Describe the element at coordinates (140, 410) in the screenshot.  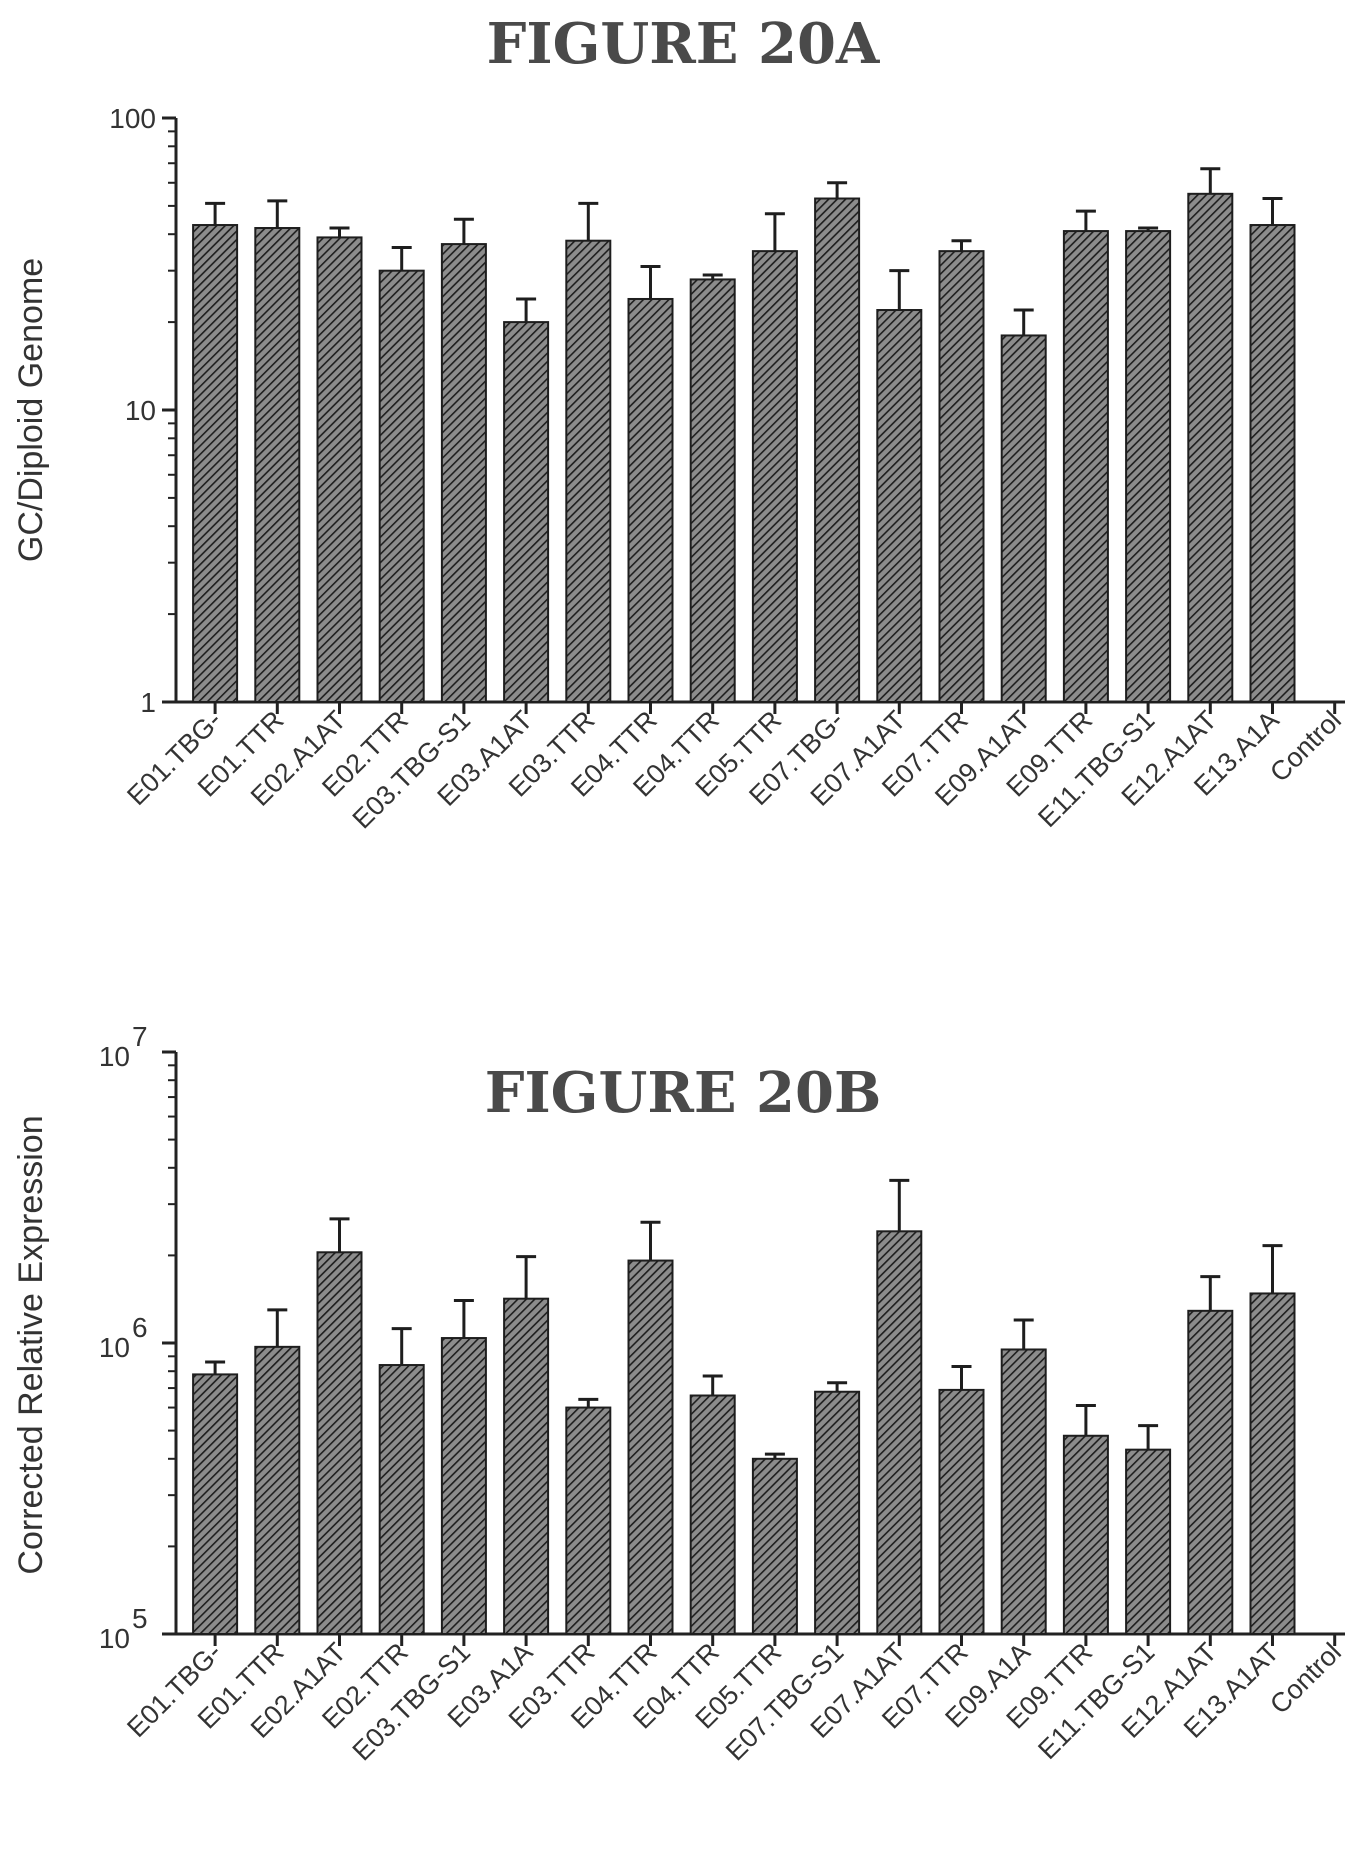
I see `y-tick-label: 10` at that location.